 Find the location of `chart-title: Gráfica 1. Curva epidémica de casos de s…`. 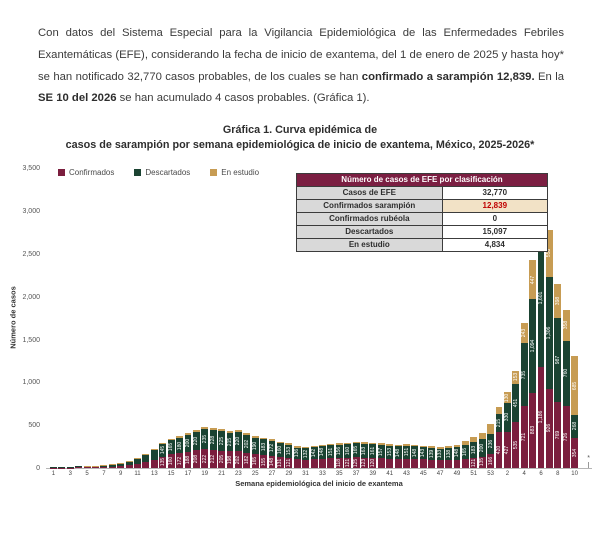

chart-title: Gráfica 1. Curva epidémica de casos de s… is located at coordinates (300, 137).